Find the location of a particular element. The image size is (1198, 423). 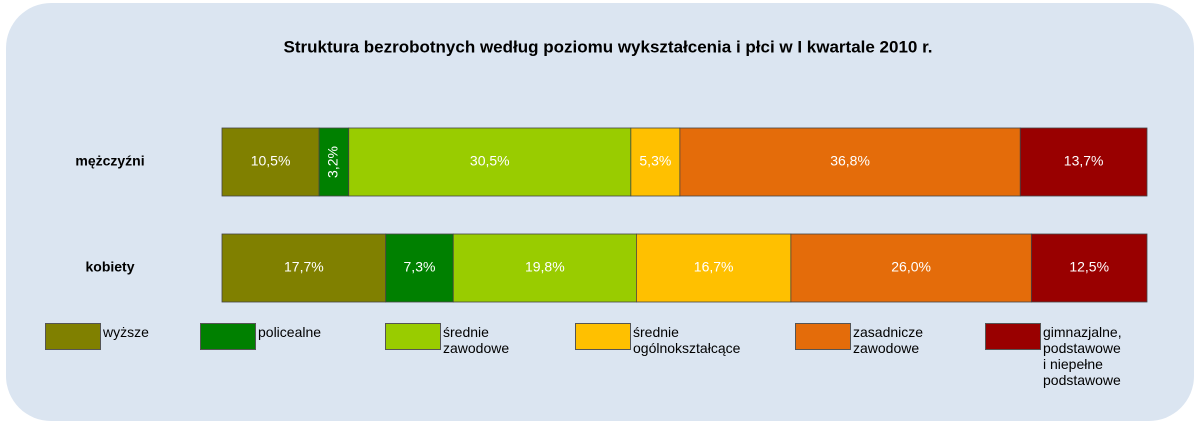

legend-label: wyższe is located at coordinates (126, 332).